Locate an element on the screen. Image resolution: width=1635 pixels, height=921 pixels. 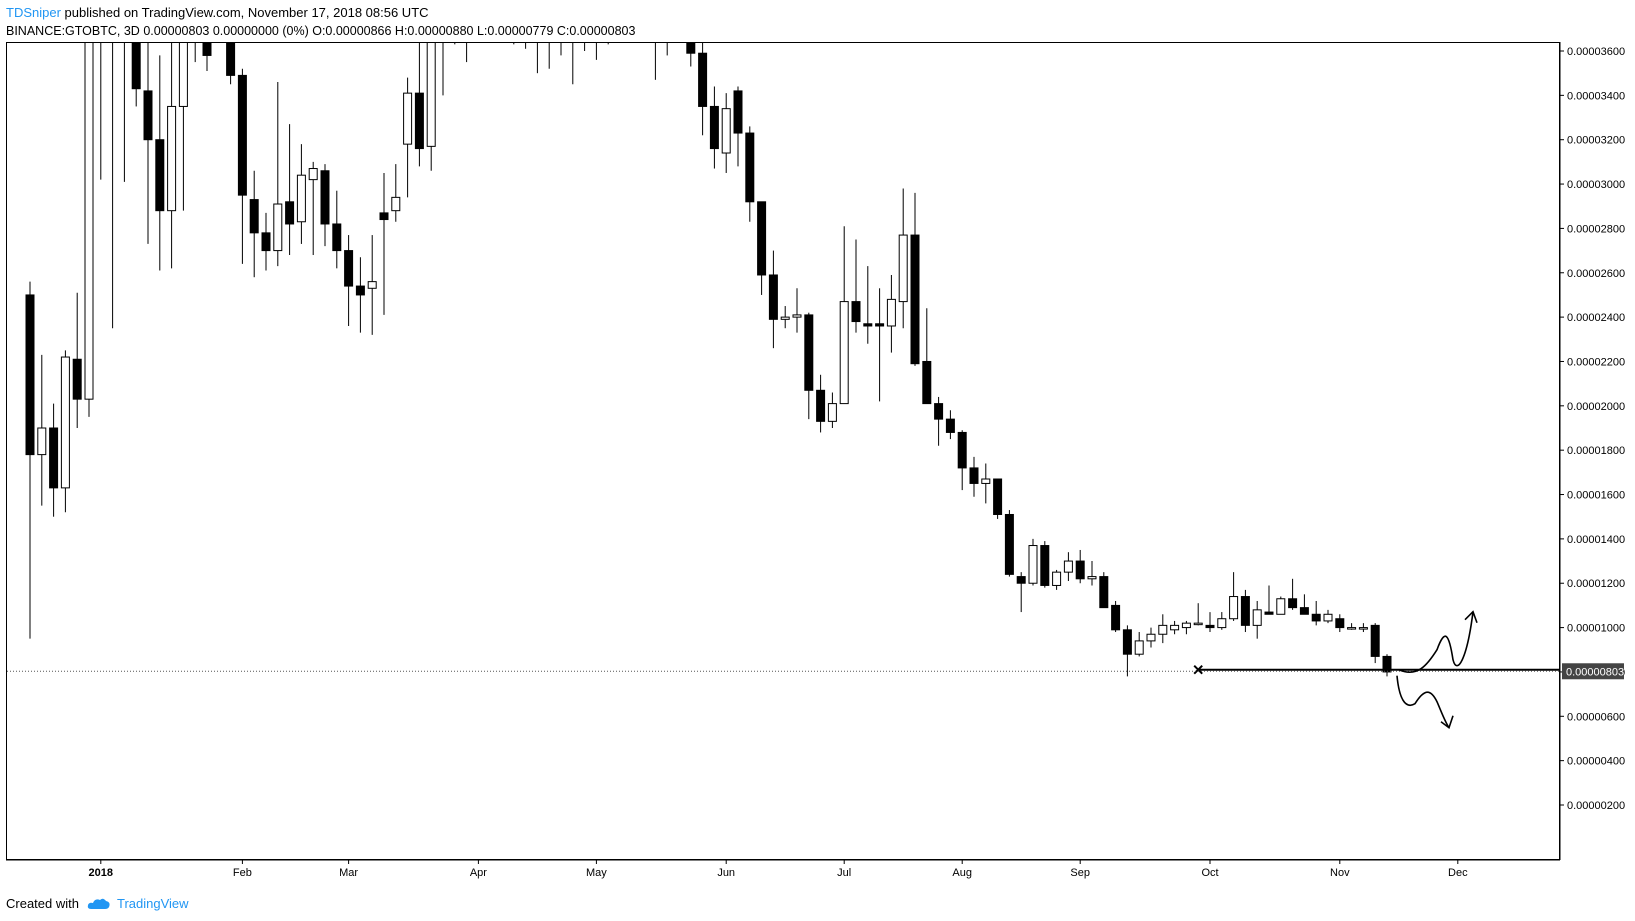
x-tick-label: Mar is located at coordinates (348, 873).